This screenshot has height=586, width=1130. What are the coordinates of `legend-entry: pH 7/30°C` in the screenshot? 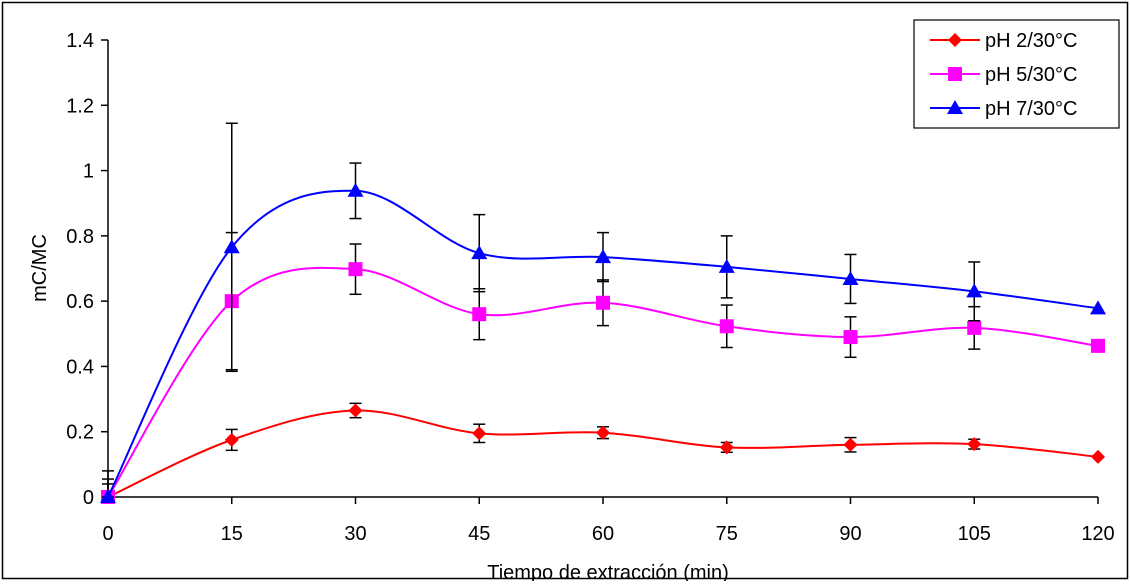 It's located at (1004, 109).